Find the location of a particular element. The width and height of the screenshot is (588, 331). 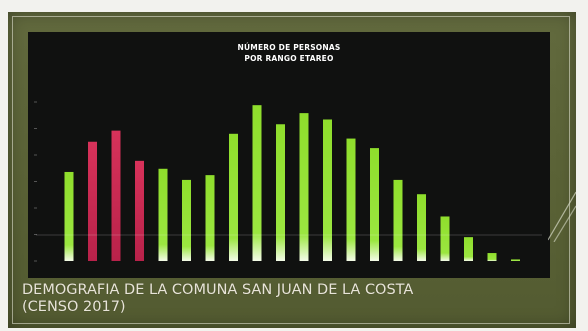

decorative-stripes is located at coordinates (562, 216).